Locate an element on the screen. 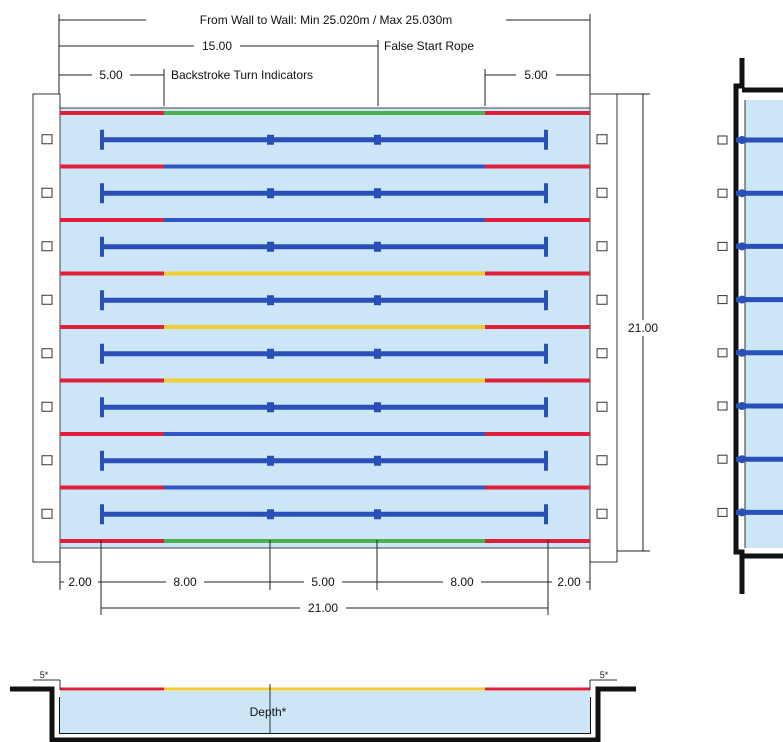  backstroke-label: Backstroke Turn Indicators is located at coordinates (242, 75).